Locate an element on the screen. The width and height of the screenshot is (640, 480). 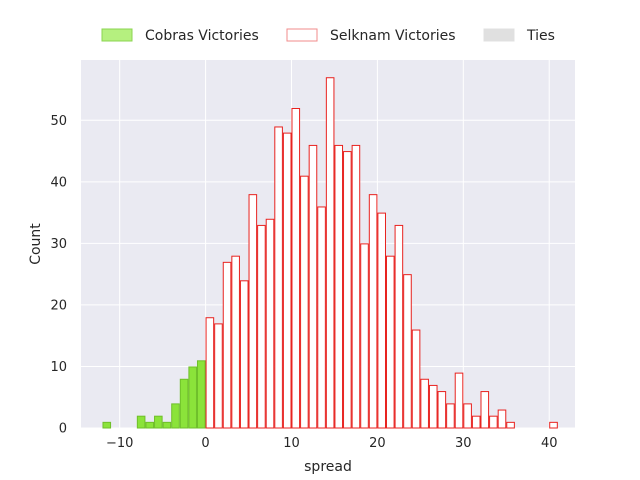
legend-item-ties: Ties is located at coordinates (519, 36).